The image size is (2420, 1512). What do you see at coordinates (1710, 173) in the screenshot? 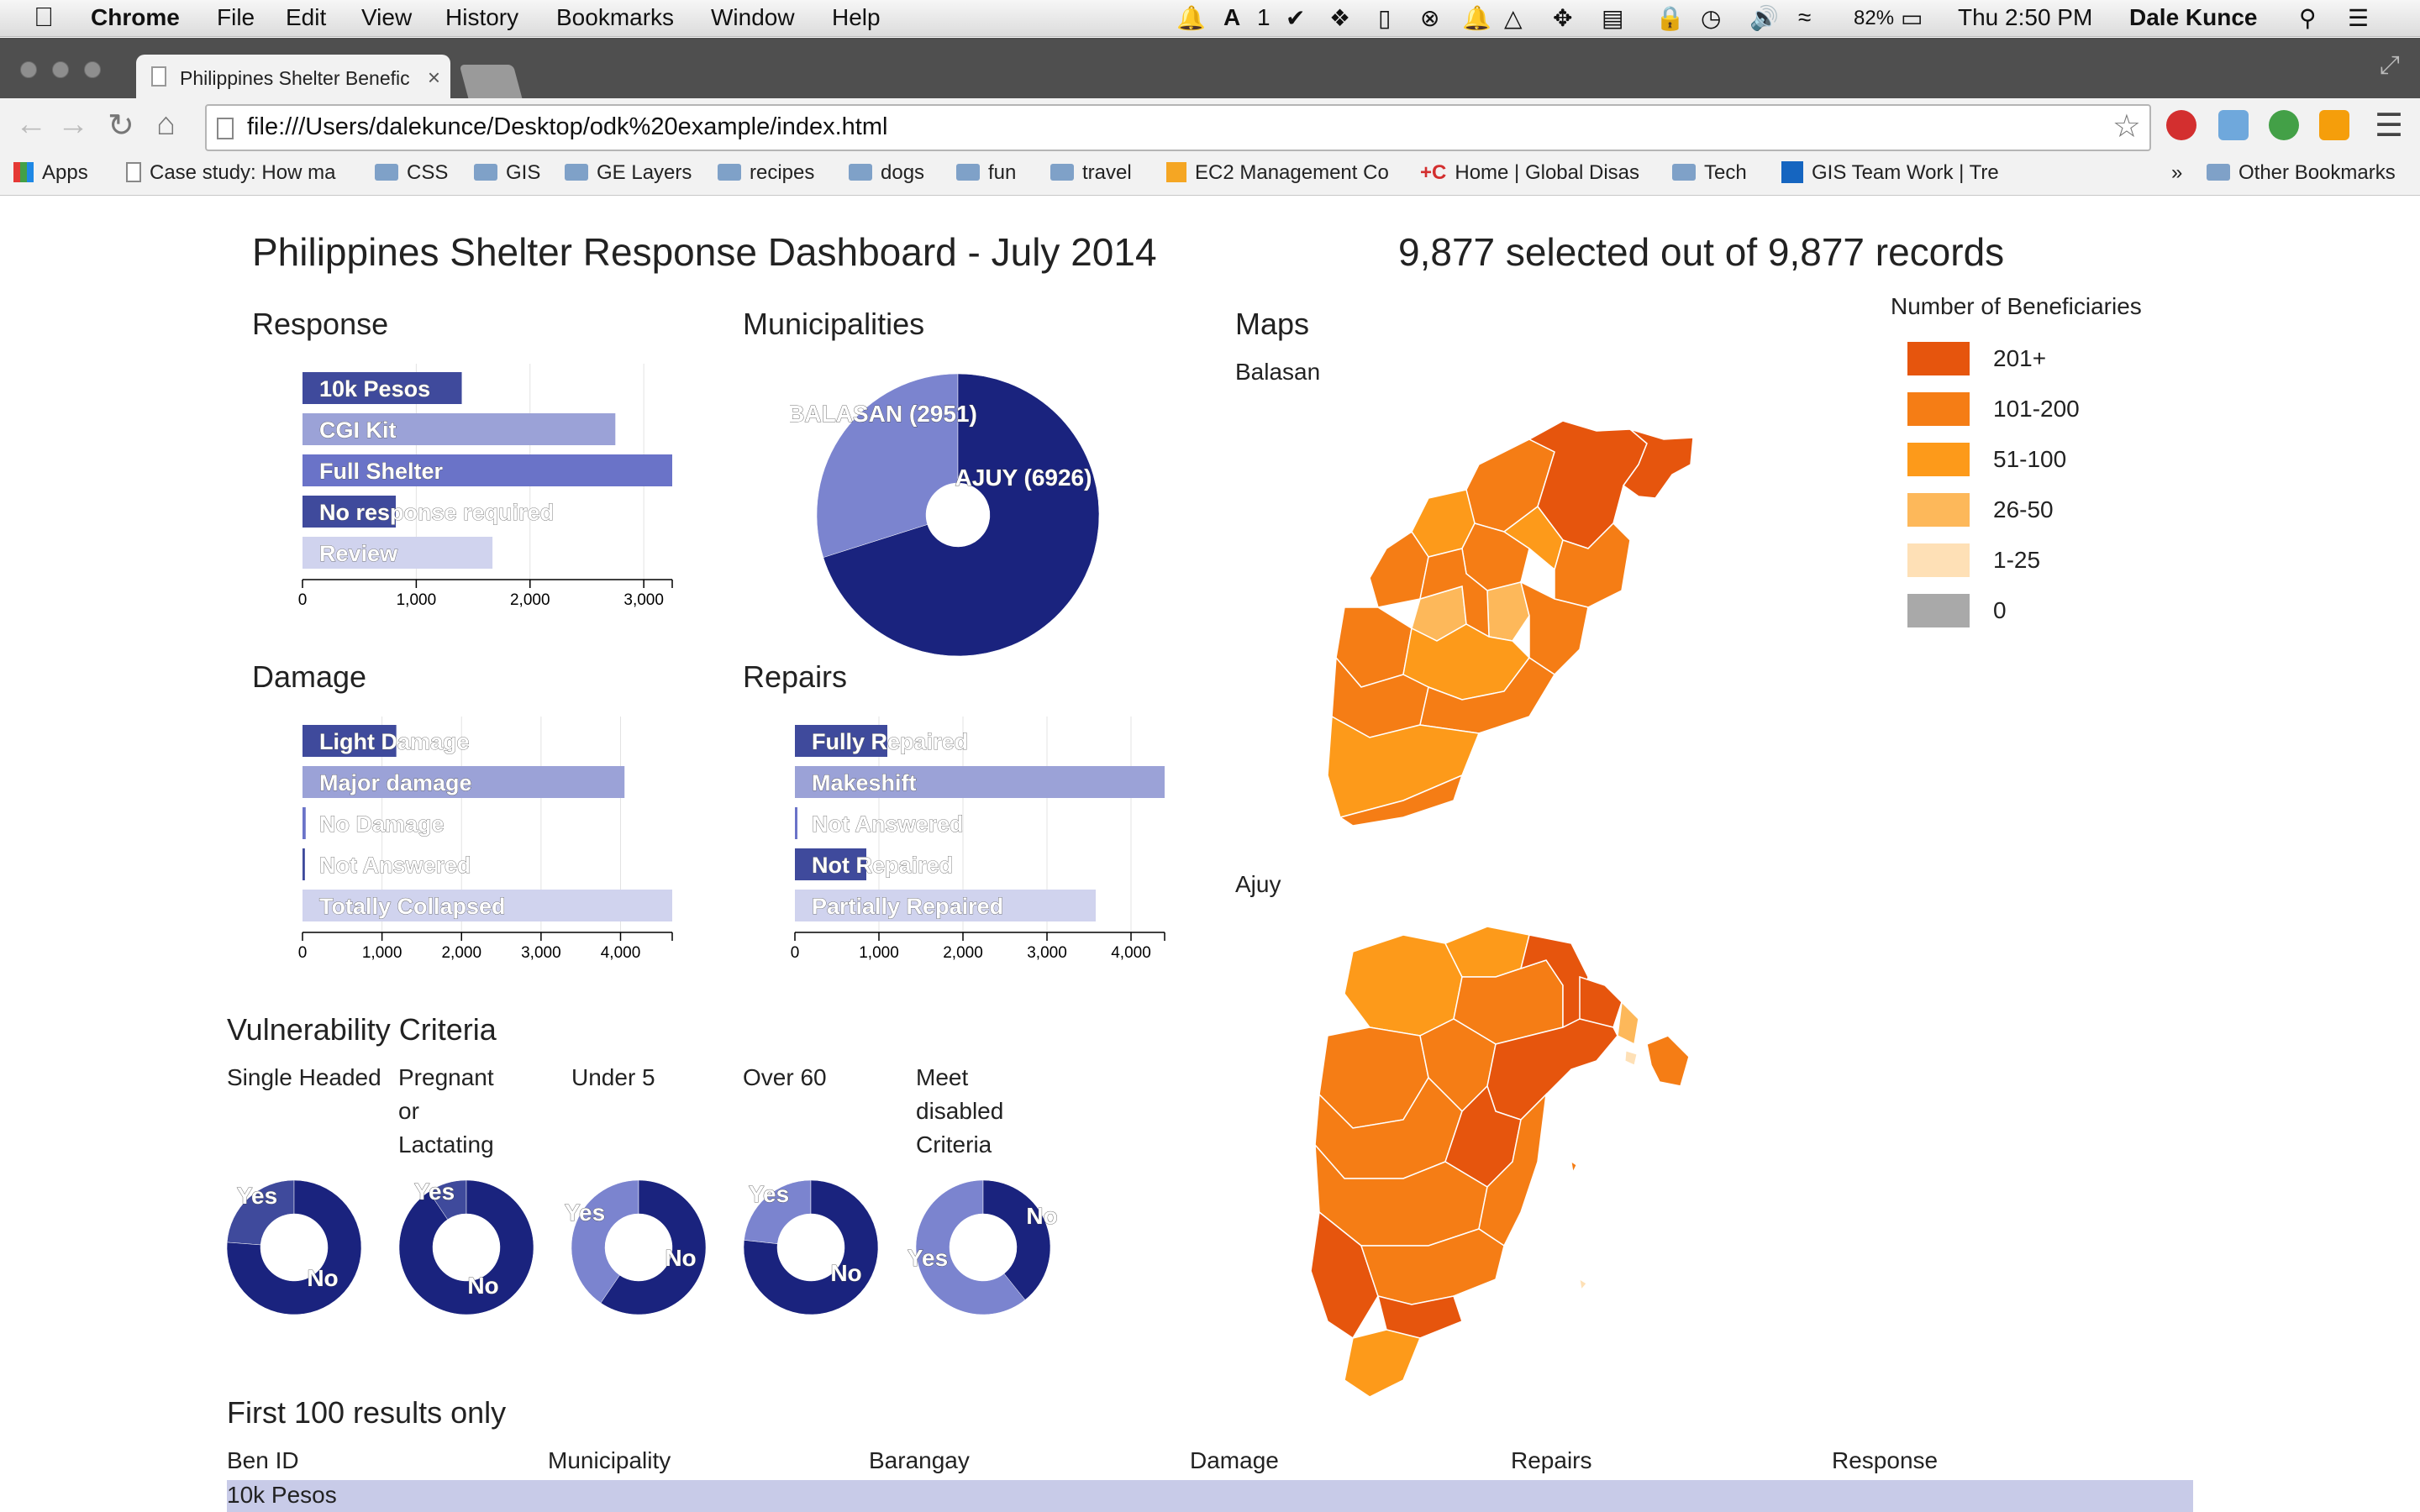
I see `bookmark-folder-tech: Tech` at bounding box center [1710, 173].